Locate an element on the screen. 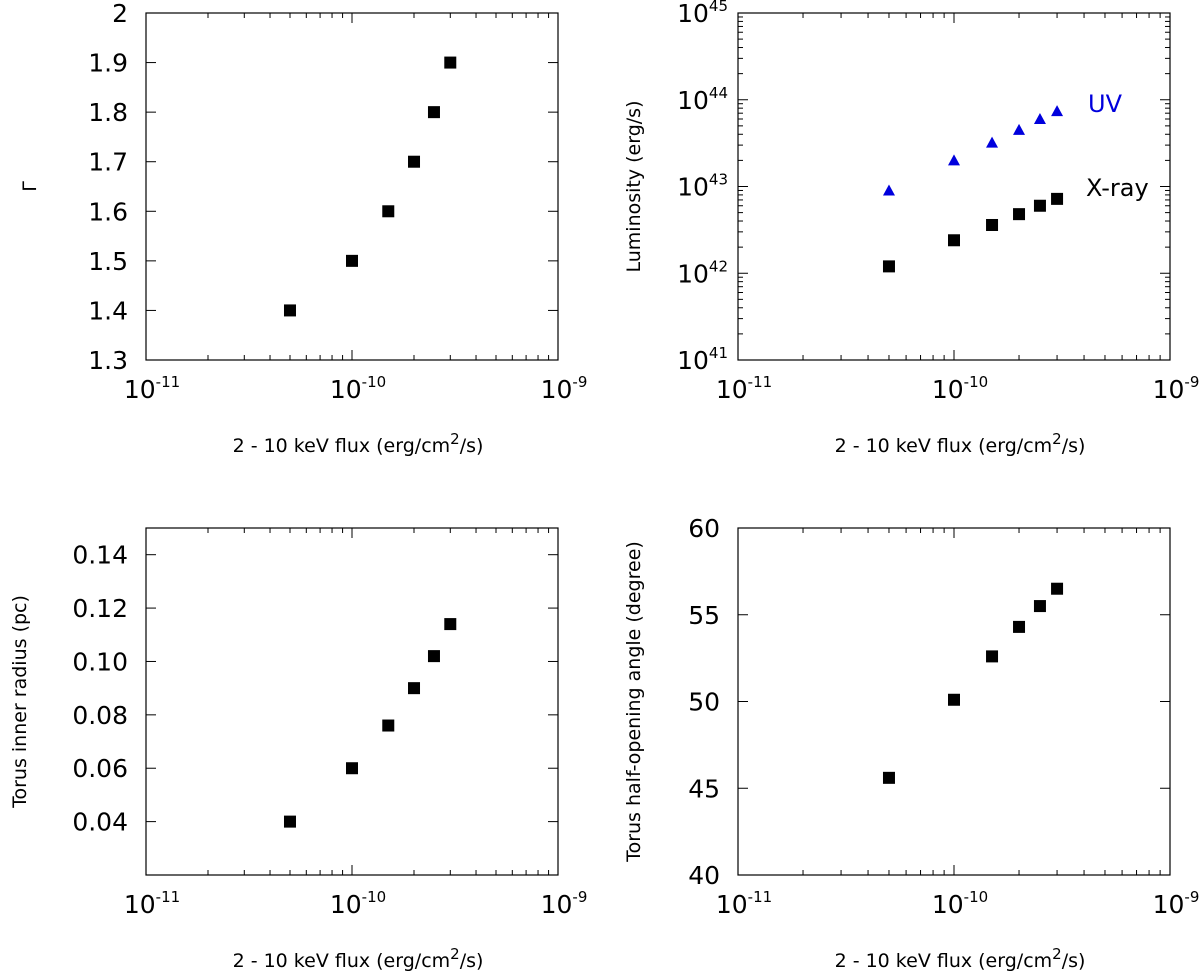 This screenshot has width=1200, height=980. y-tick-label: 0.06 is located at coordinates (100, 768).